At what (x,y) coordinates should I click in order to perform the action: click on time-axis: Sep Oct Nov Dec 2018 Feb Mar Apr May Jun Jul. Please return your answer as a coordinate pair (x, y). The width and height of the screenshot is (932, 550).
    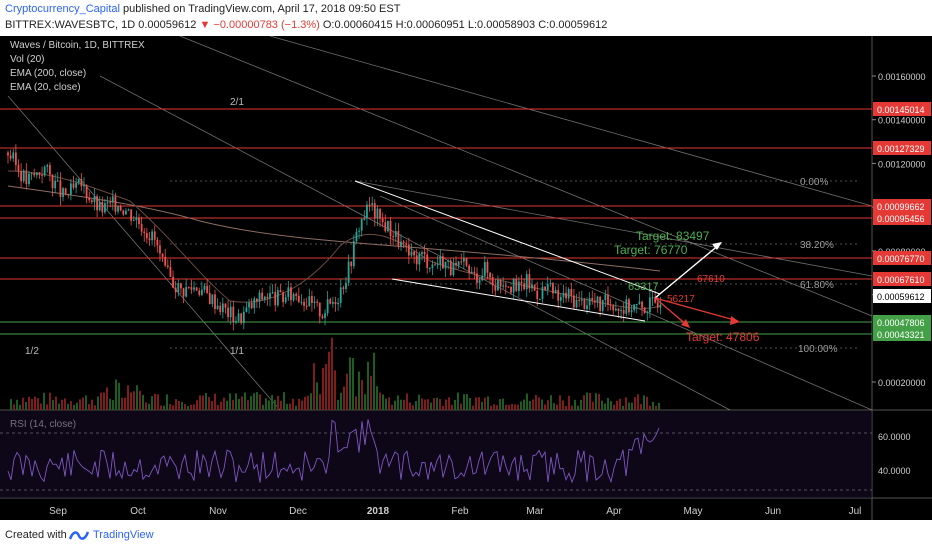
    Looking at the image, I should click on (455, 511).